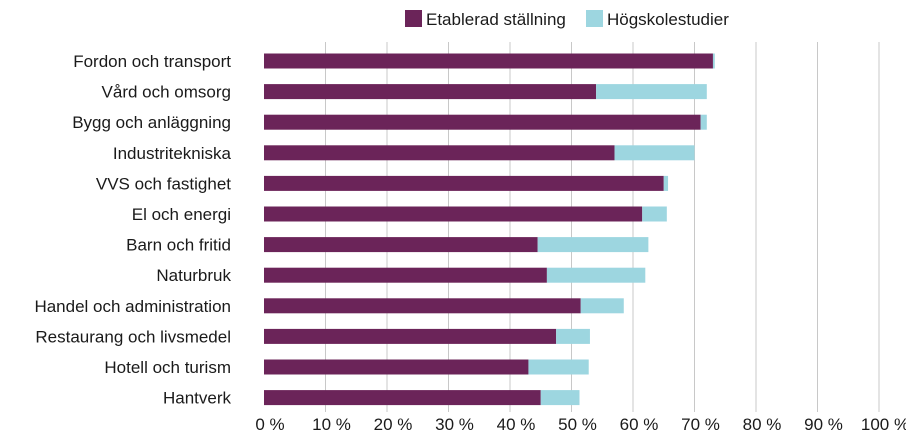 Image resolution: width=906 pixels, height=434 pixels. Describe the element at coordinates (560, 398) in the screenshot. I see `bar-h-gskolestudier-hantverk` at that location.